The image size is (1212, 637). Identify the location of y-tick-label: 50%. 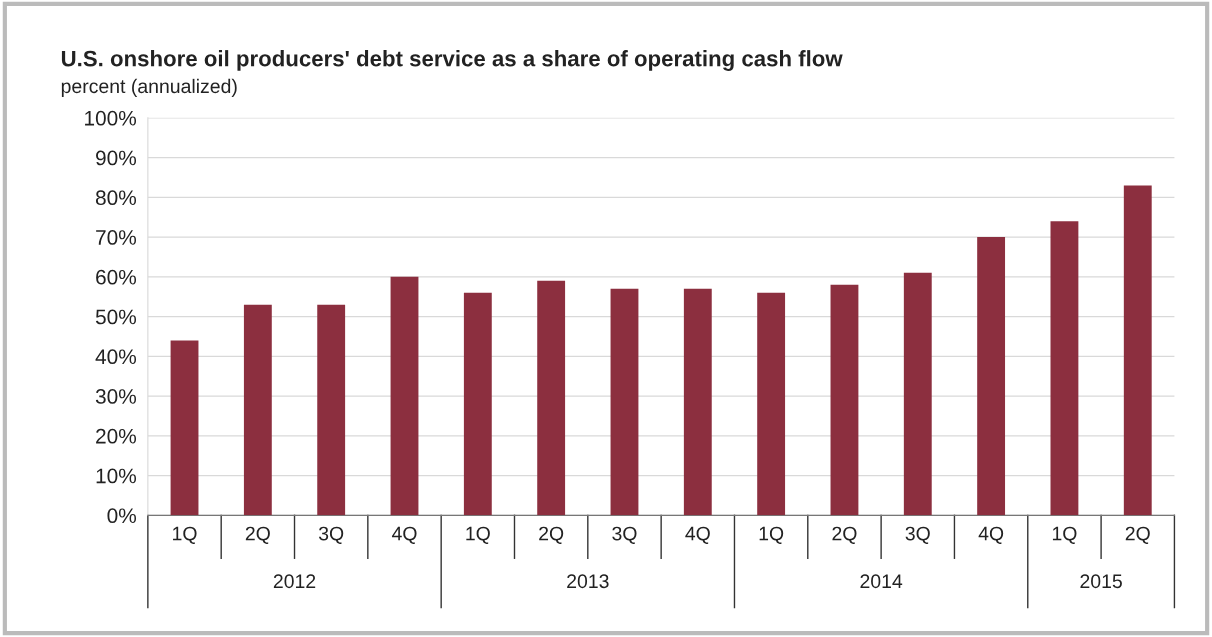
(116, 317).